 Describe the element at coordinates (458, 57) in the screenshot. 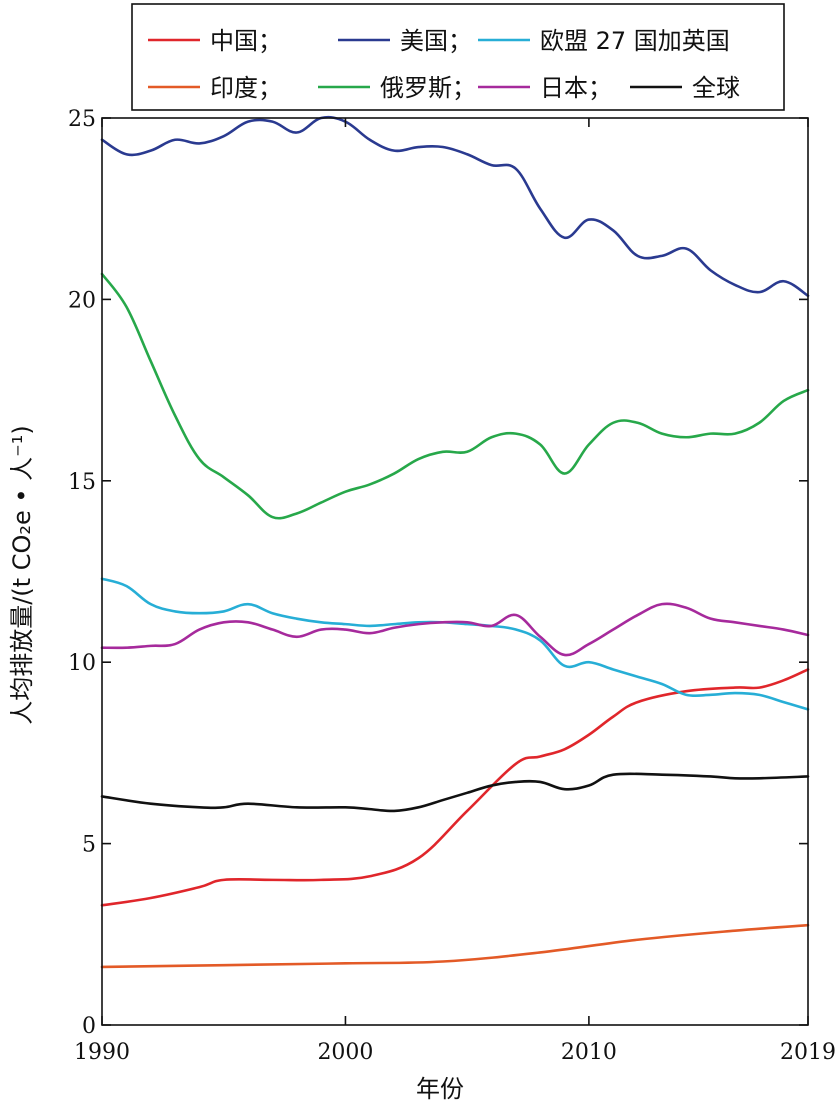

I see `legend-box` at that location.